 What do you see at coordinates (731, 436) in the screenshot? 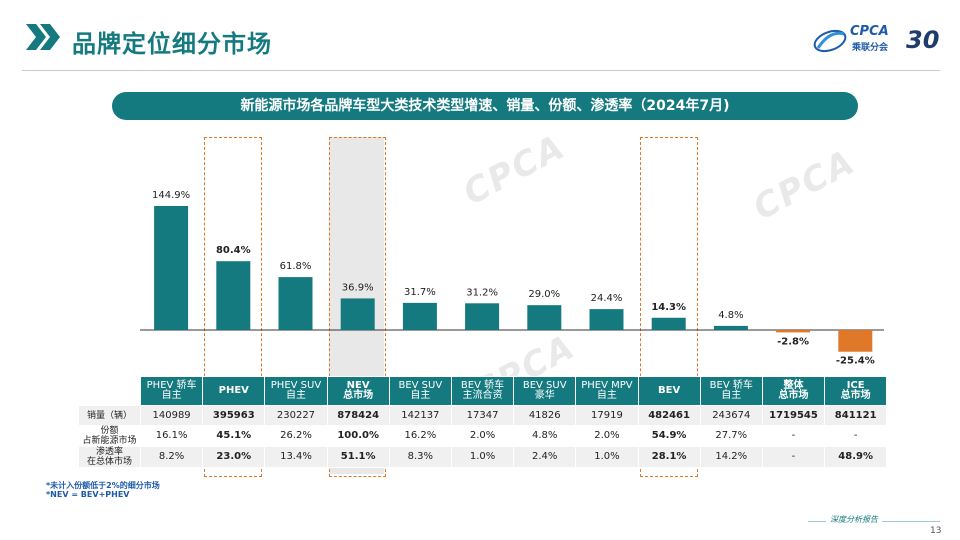
I see `table-cell: 27.7%` at bounding box center [731, 436].